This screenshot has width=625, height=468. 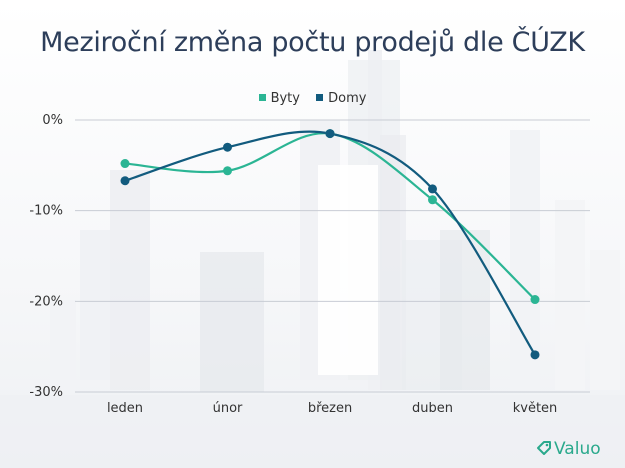 I want to click on x-tick-label: březen, so click(x=330, y=408).